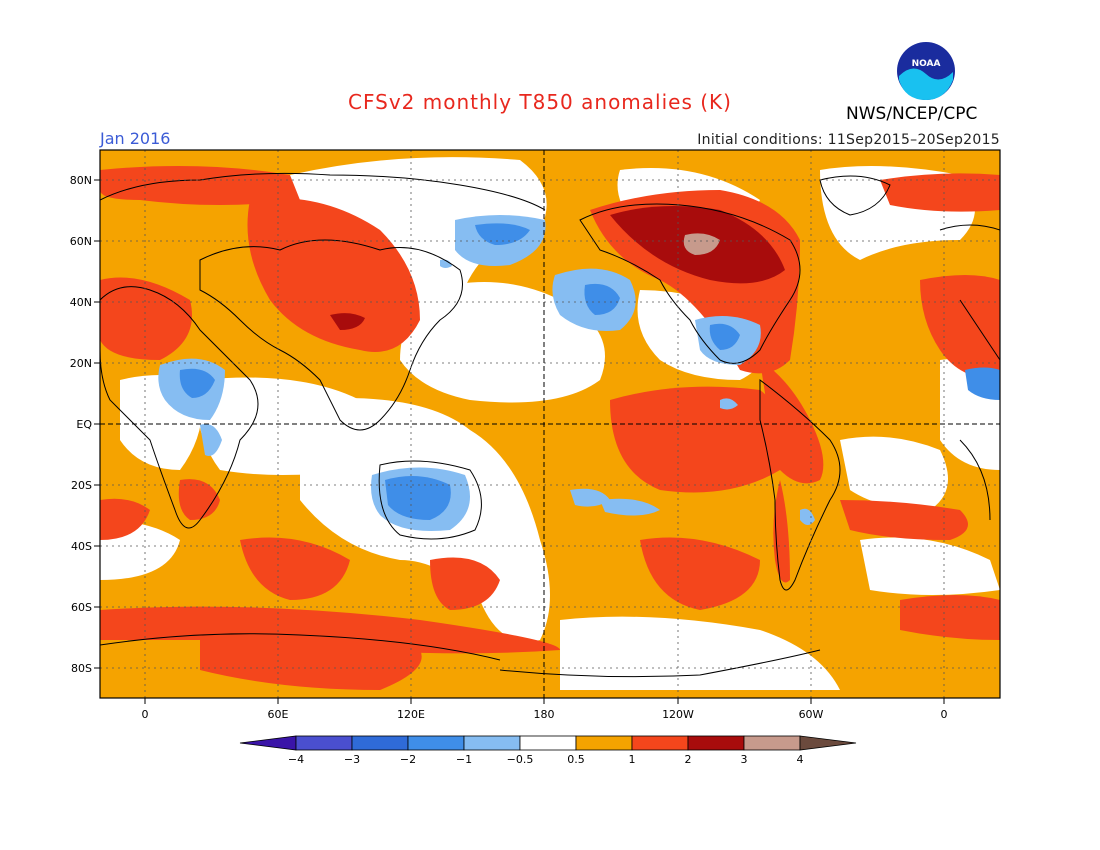  Describe the element at coordinates (411, 714) in the screenshot. I see `lon-label: 120E` at that location.